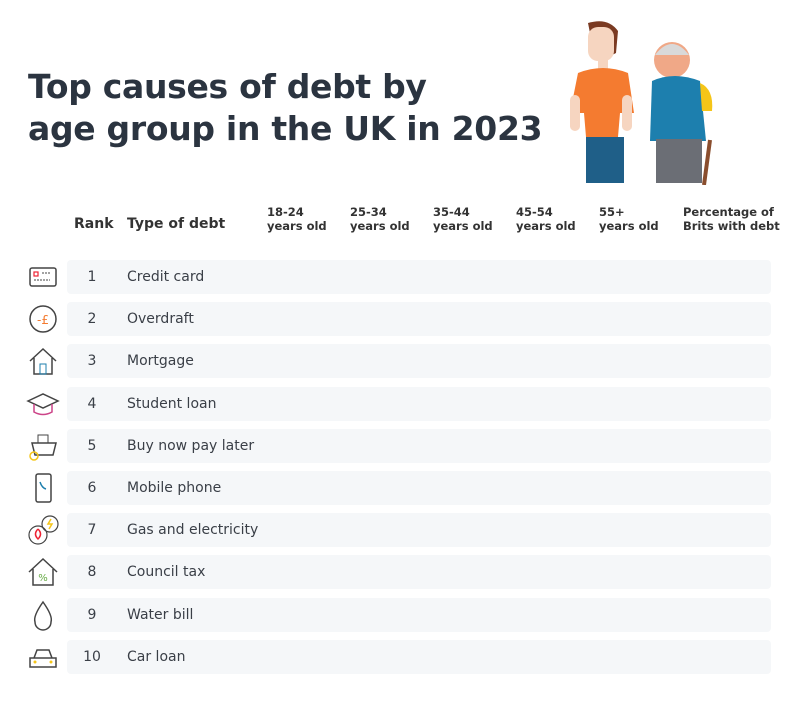 This screenshot has height=716, width=798. I want to click on rank-cell: 1, so click(92, 277).